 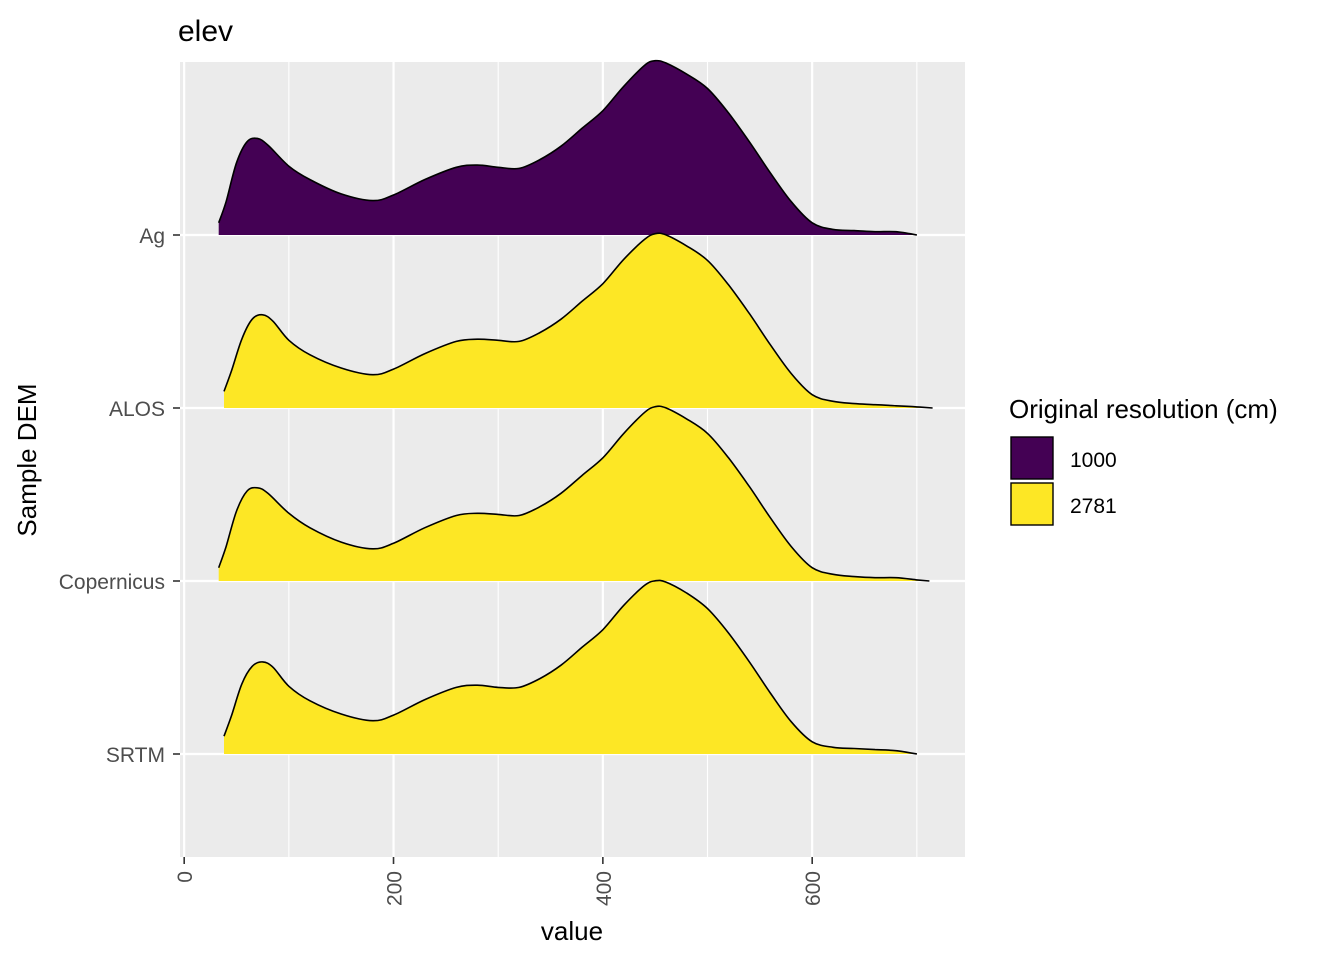 I want to click on ridge-outline-alos, so click(x=578, y=320).